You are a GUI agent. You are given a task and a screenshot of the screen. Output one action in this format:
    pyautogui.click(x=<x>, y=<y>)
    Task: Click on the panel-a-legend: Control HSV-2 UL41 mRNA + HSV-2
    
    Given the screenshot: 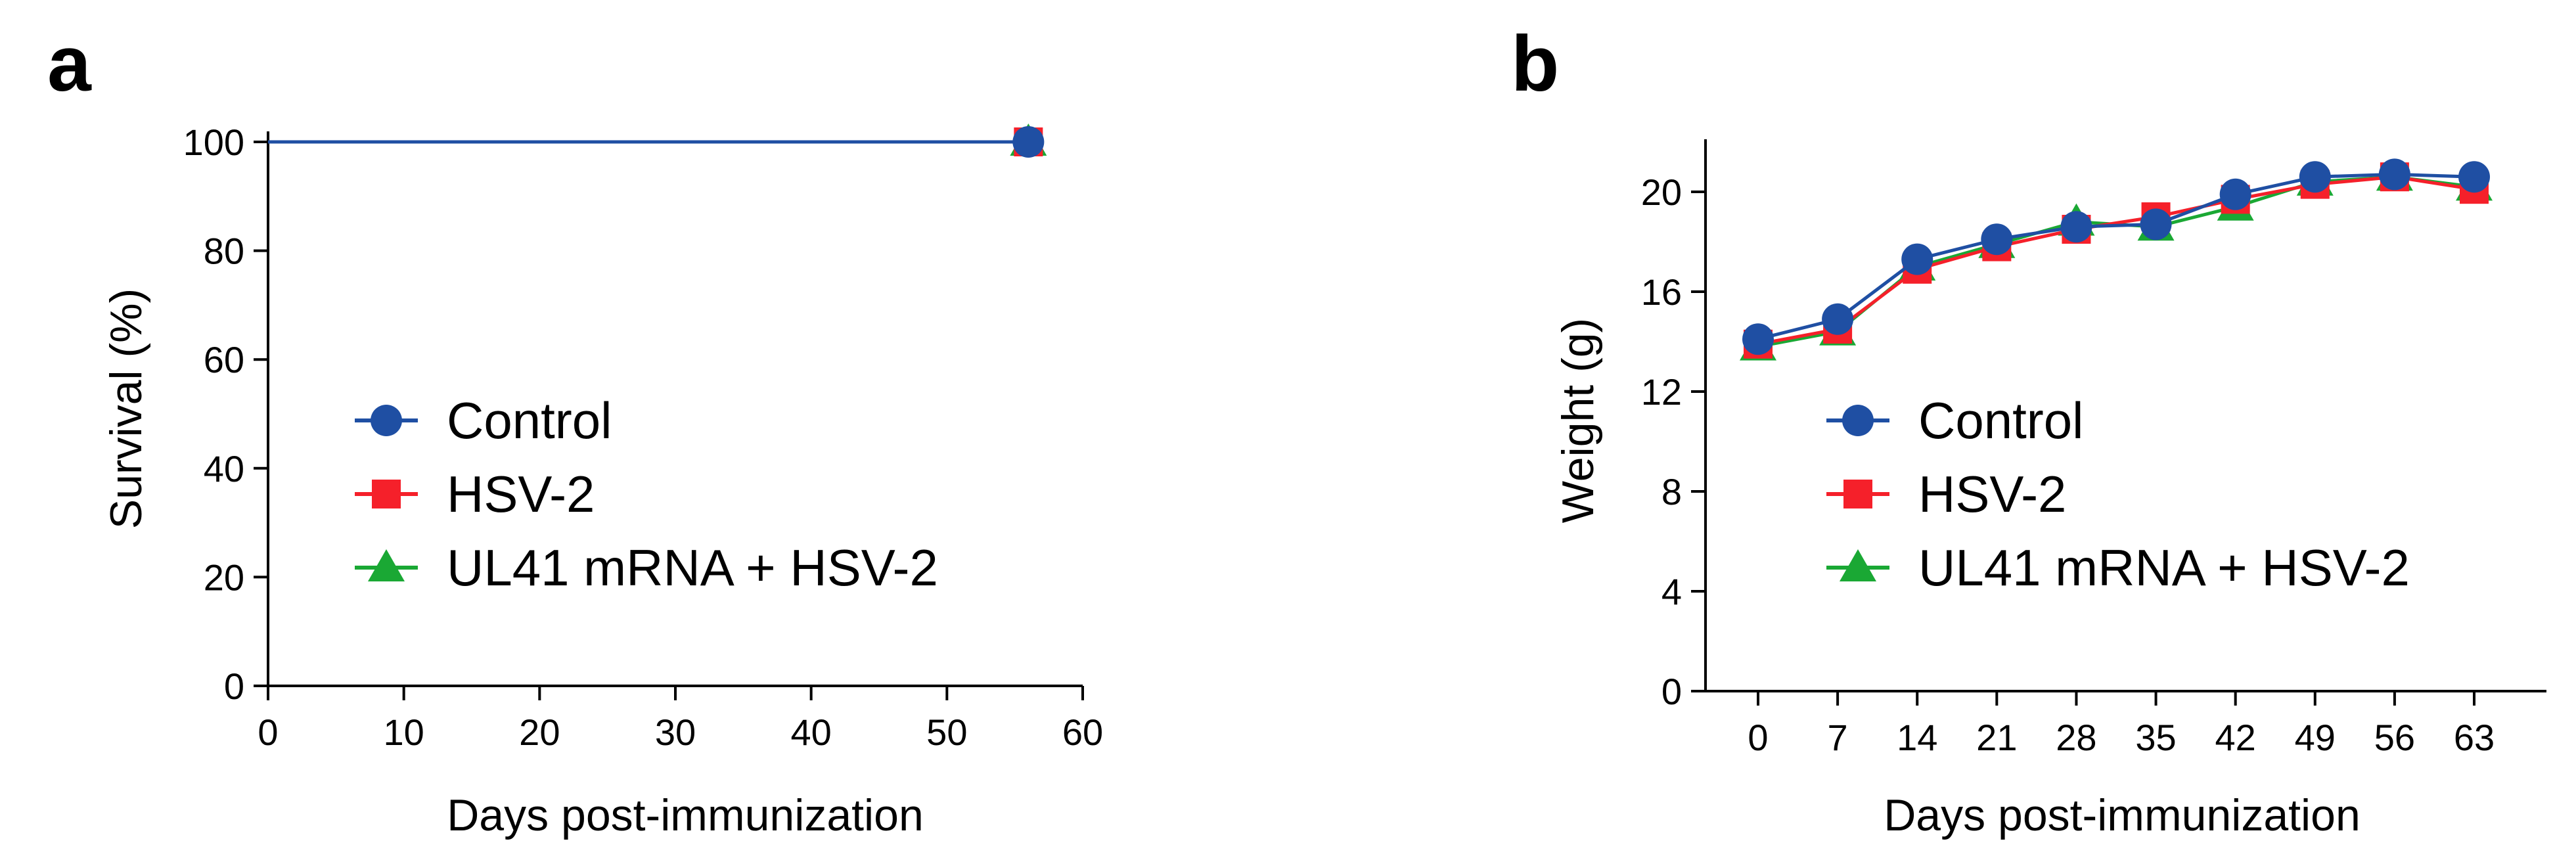 What is the action you would take?
    pyautogui.click(x=646, y=494)
    